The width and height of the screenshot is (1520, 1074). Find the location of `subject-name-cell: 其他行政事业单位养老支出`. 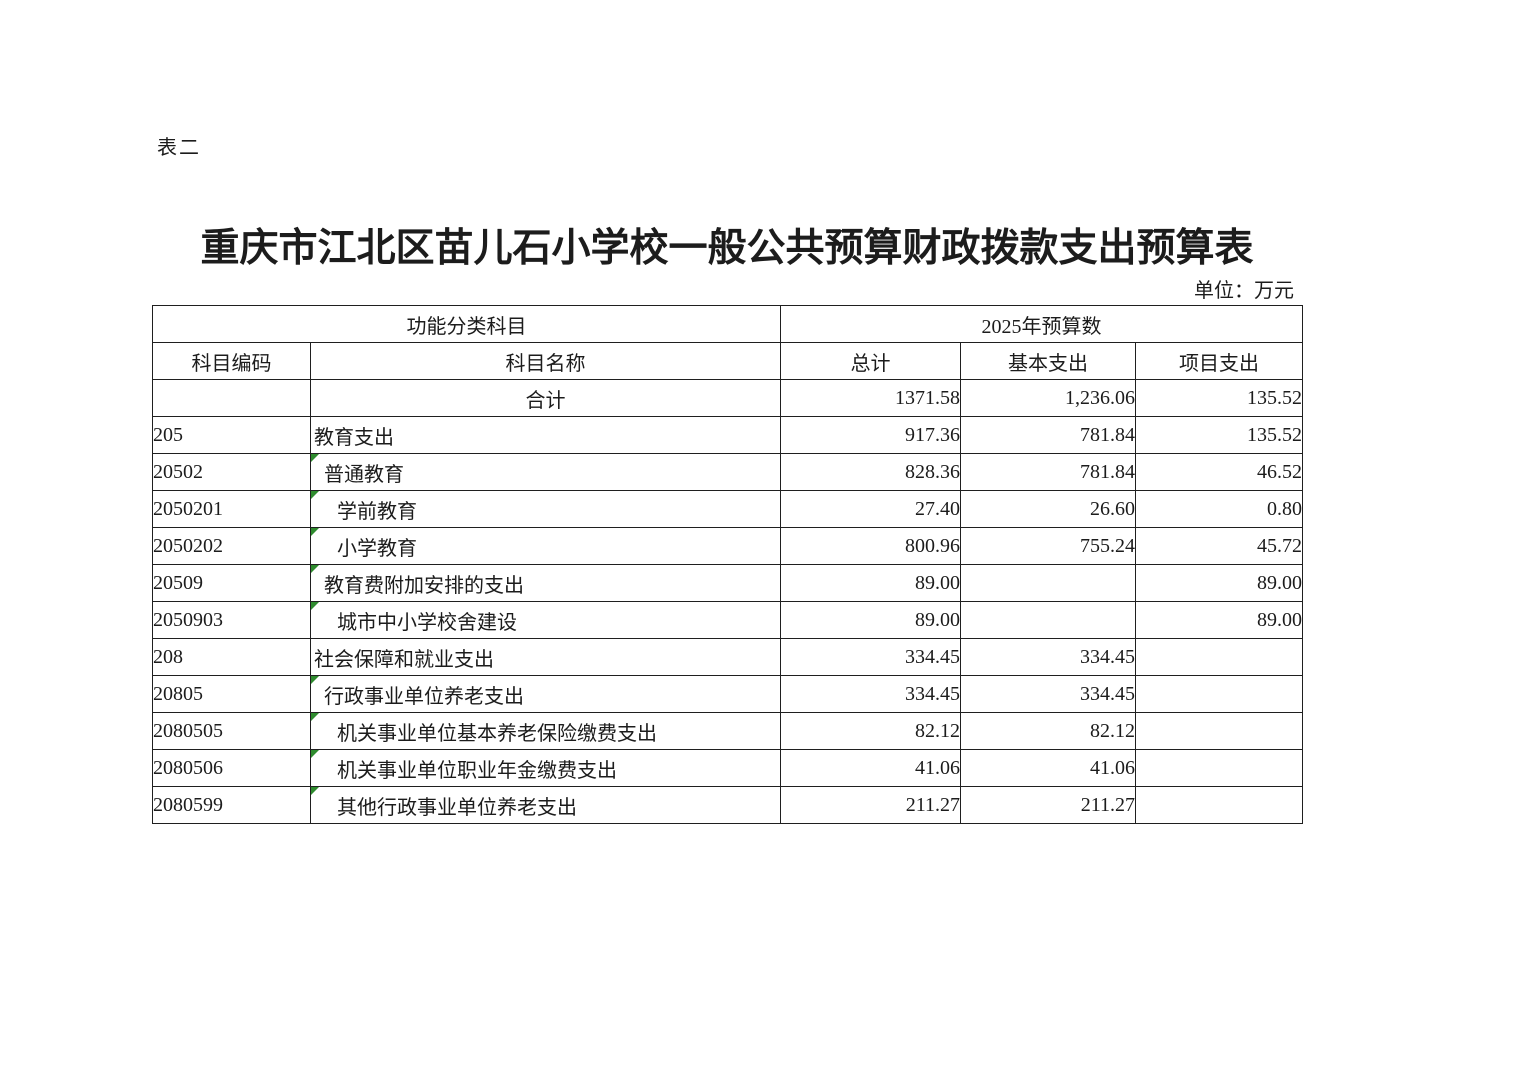

subject-name-cell: 其他行政事业单位养老支出 is located at coordinates (545, 805).